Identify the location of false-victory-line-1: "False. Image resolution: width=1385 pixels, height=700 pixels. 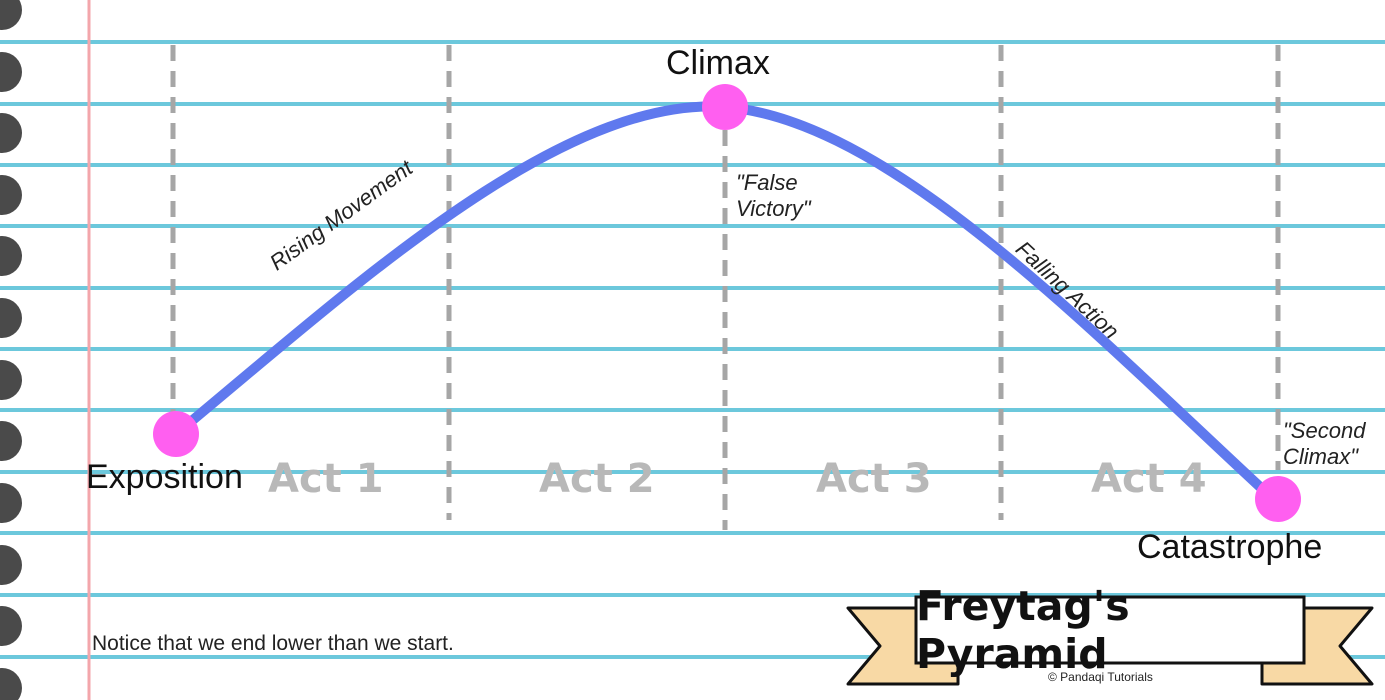
(767, 182).